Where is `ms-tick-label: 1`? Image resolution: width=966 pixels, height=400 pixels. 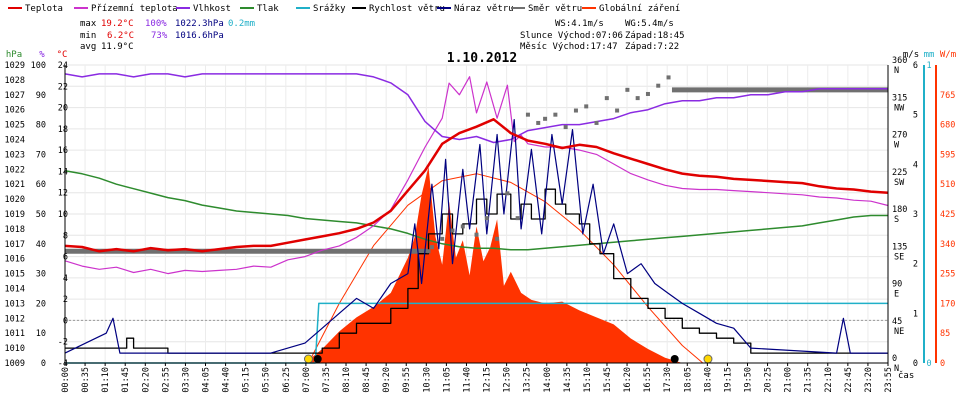 ms-tick-label: 1 is located at coordinates (915, 314).